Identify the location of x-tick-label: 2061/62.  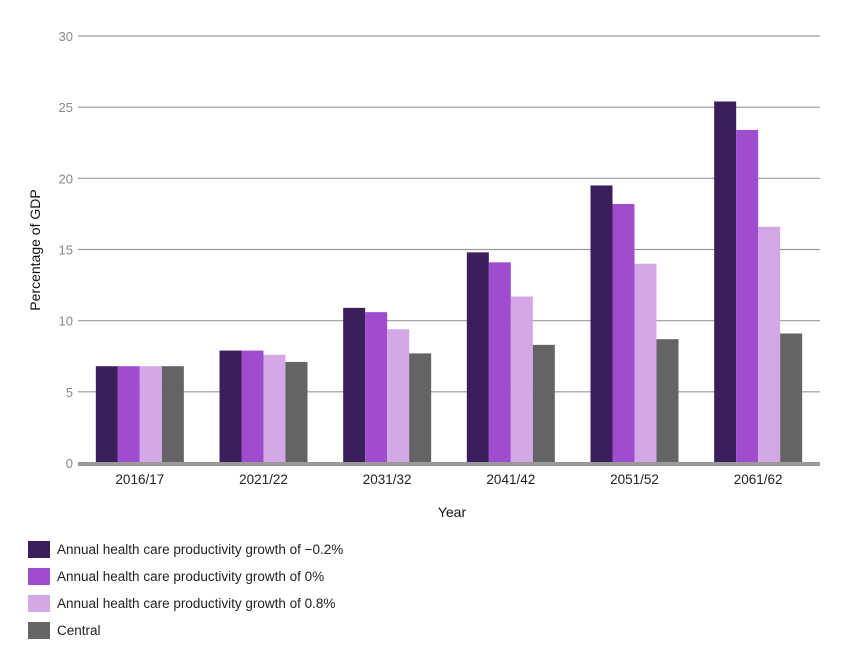
(758, 479).